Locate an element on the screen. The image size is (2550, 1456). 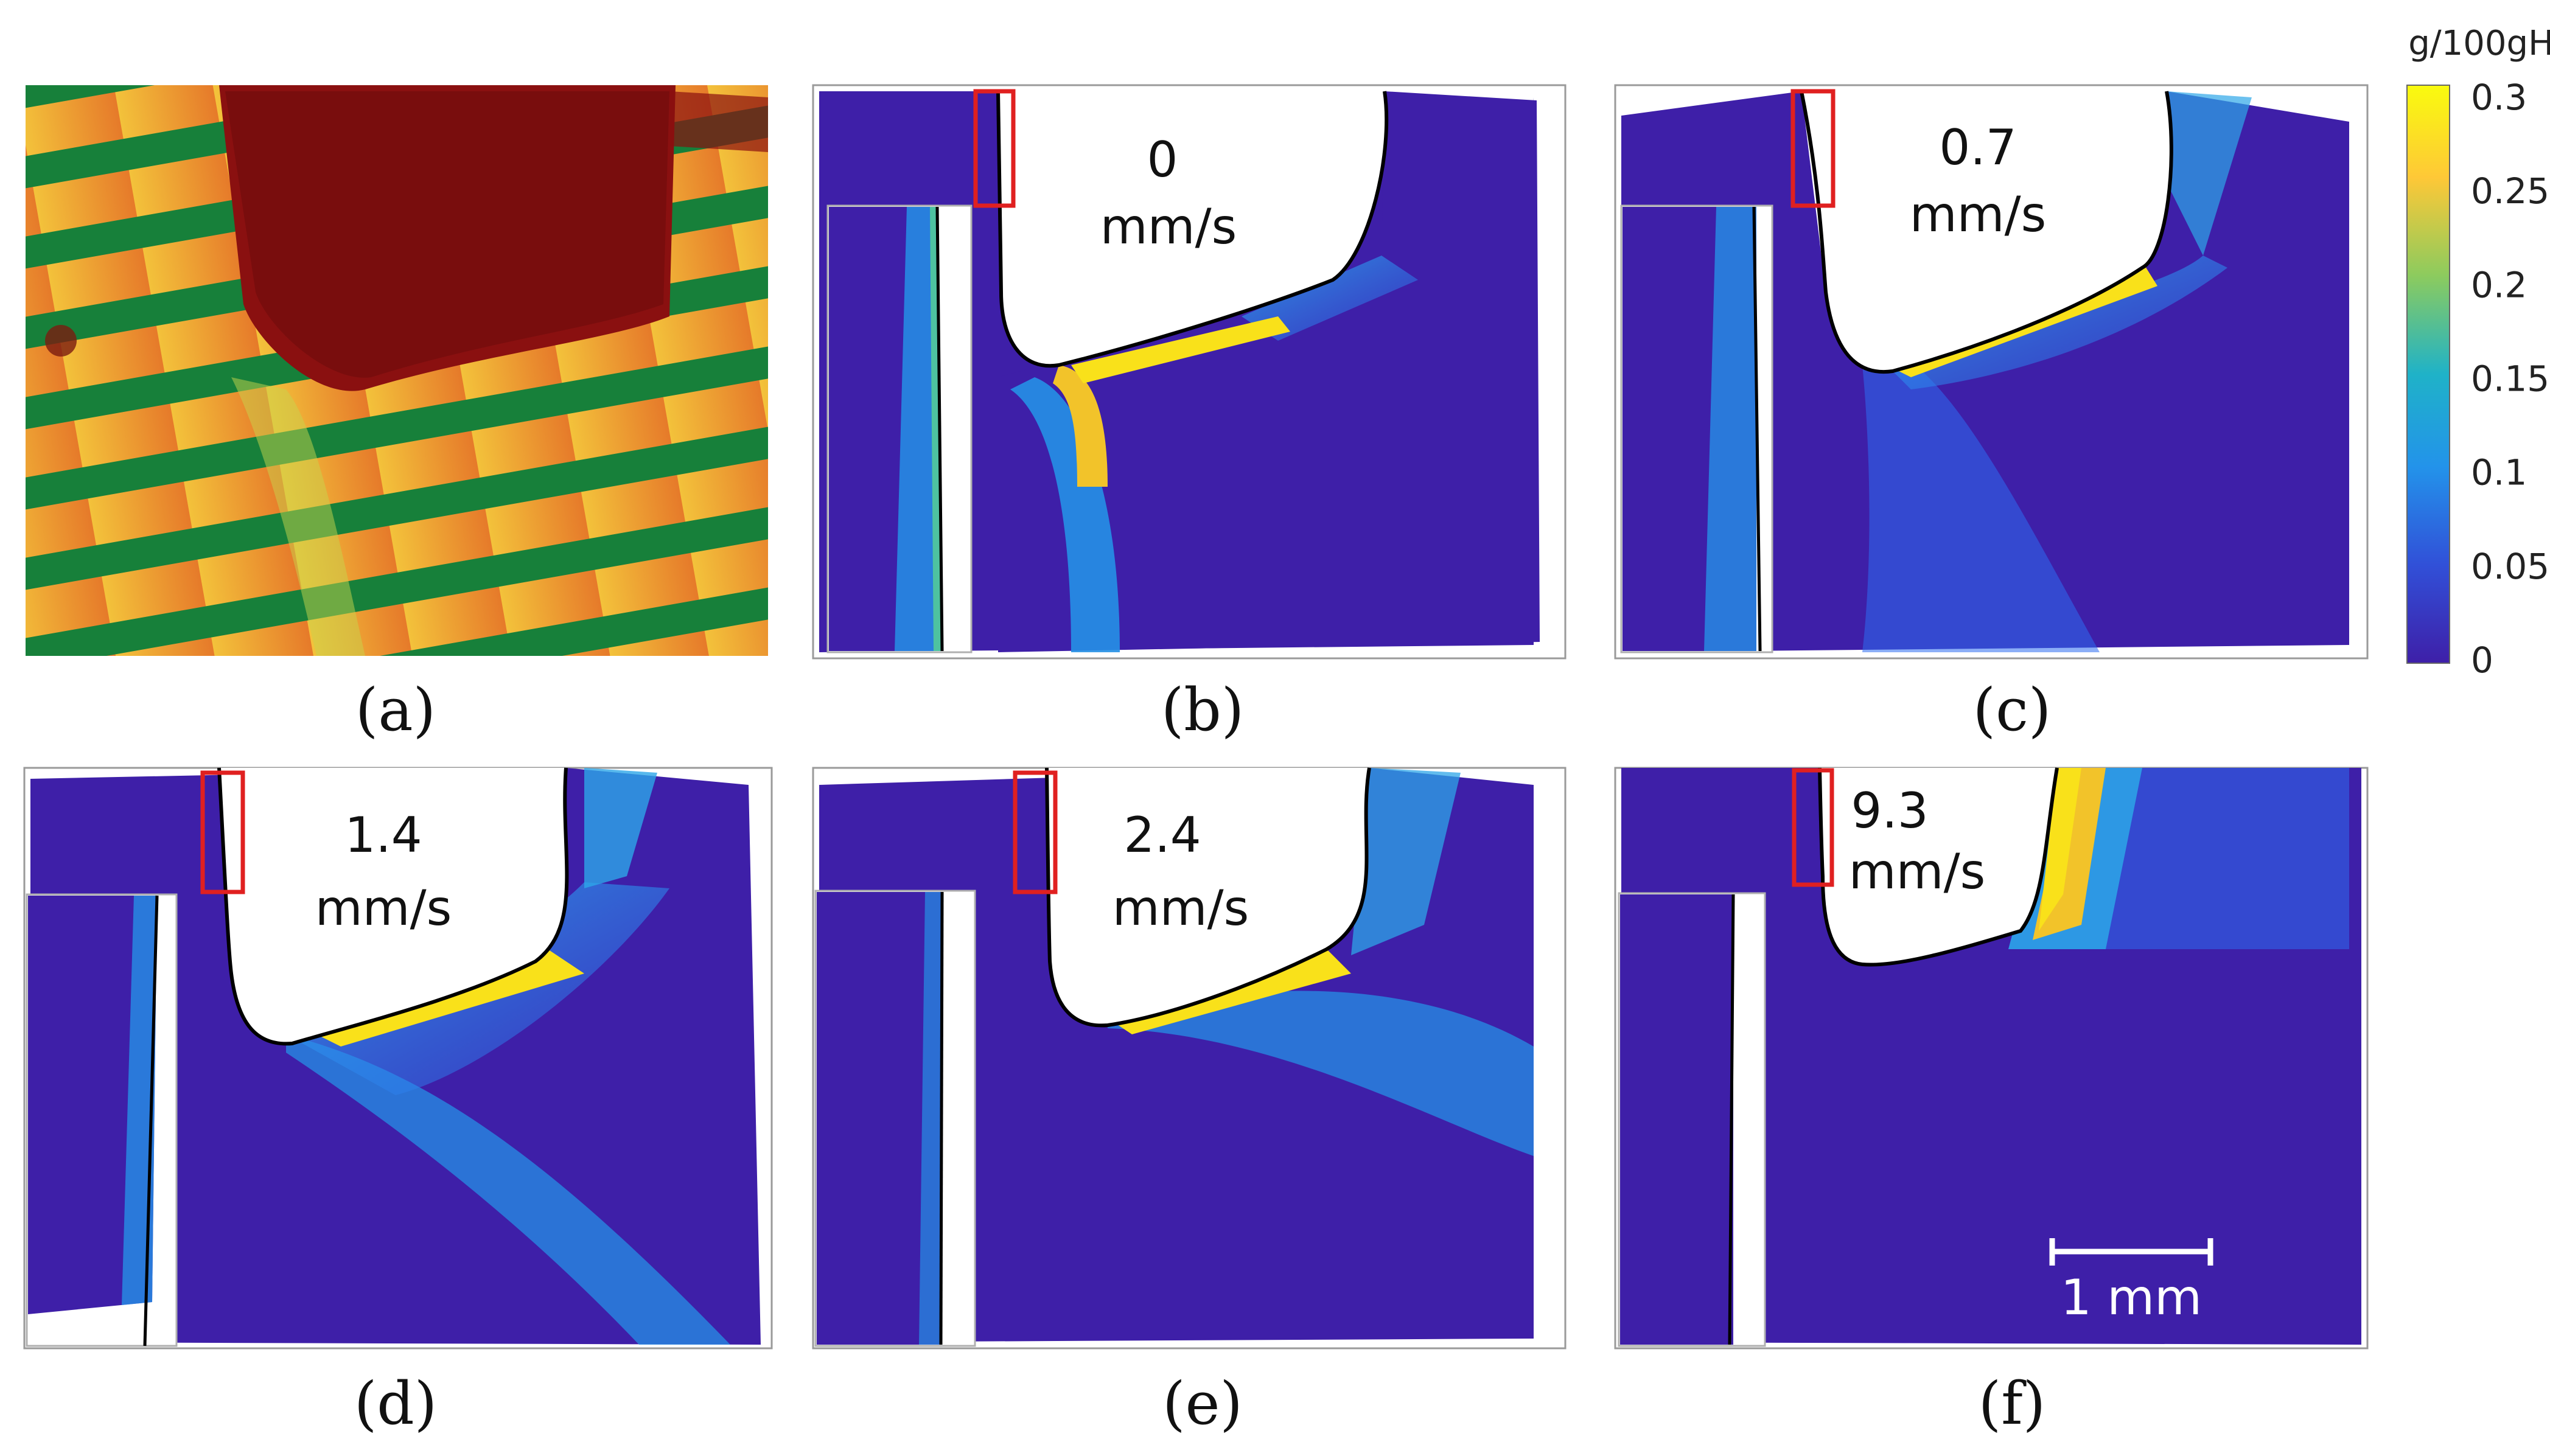
panel-c: 0.7 mm/s (c) is located at coordinates (1991, 414).